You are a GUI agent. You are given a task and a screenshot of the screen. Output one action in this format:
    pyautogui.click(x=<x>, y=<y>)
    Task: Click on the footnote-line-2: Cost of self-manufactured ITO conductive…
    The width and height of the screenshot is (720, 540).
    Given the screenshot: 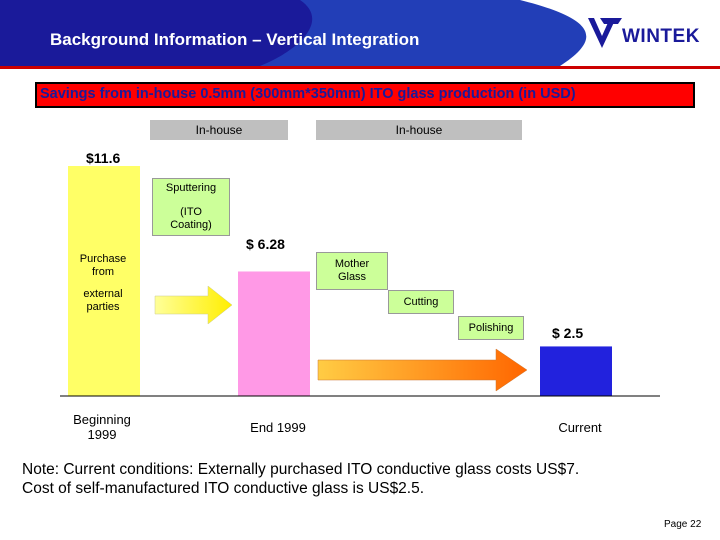 What is the action you would take?
    pyautogui.click(x=223, y=488)
    